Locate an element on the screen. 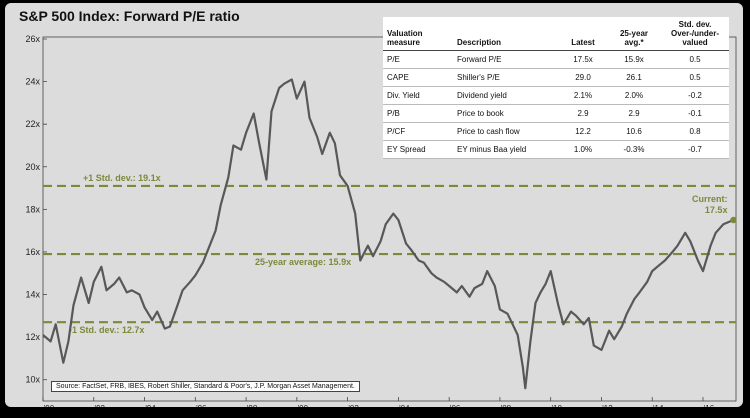 The image size is (750, 418). cell-stddev: -0.2 is located at coordinates (695, 95).